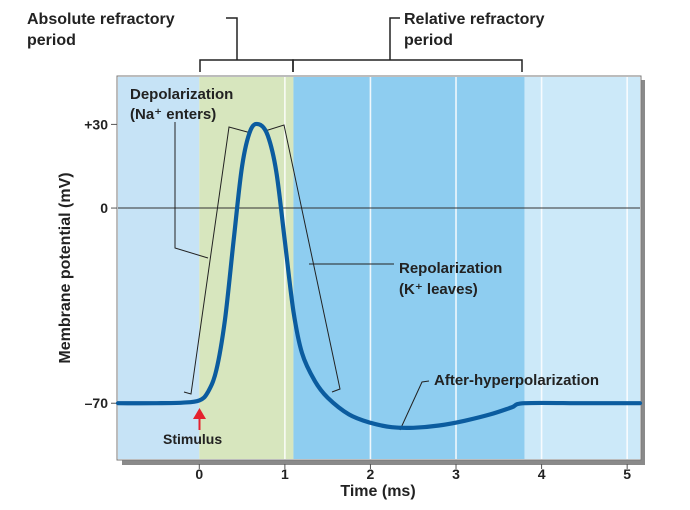 Image resolution: width=690 pixels, height=510 pixels. I want to click on x-tick-label-5: 5, so click(627, 474).